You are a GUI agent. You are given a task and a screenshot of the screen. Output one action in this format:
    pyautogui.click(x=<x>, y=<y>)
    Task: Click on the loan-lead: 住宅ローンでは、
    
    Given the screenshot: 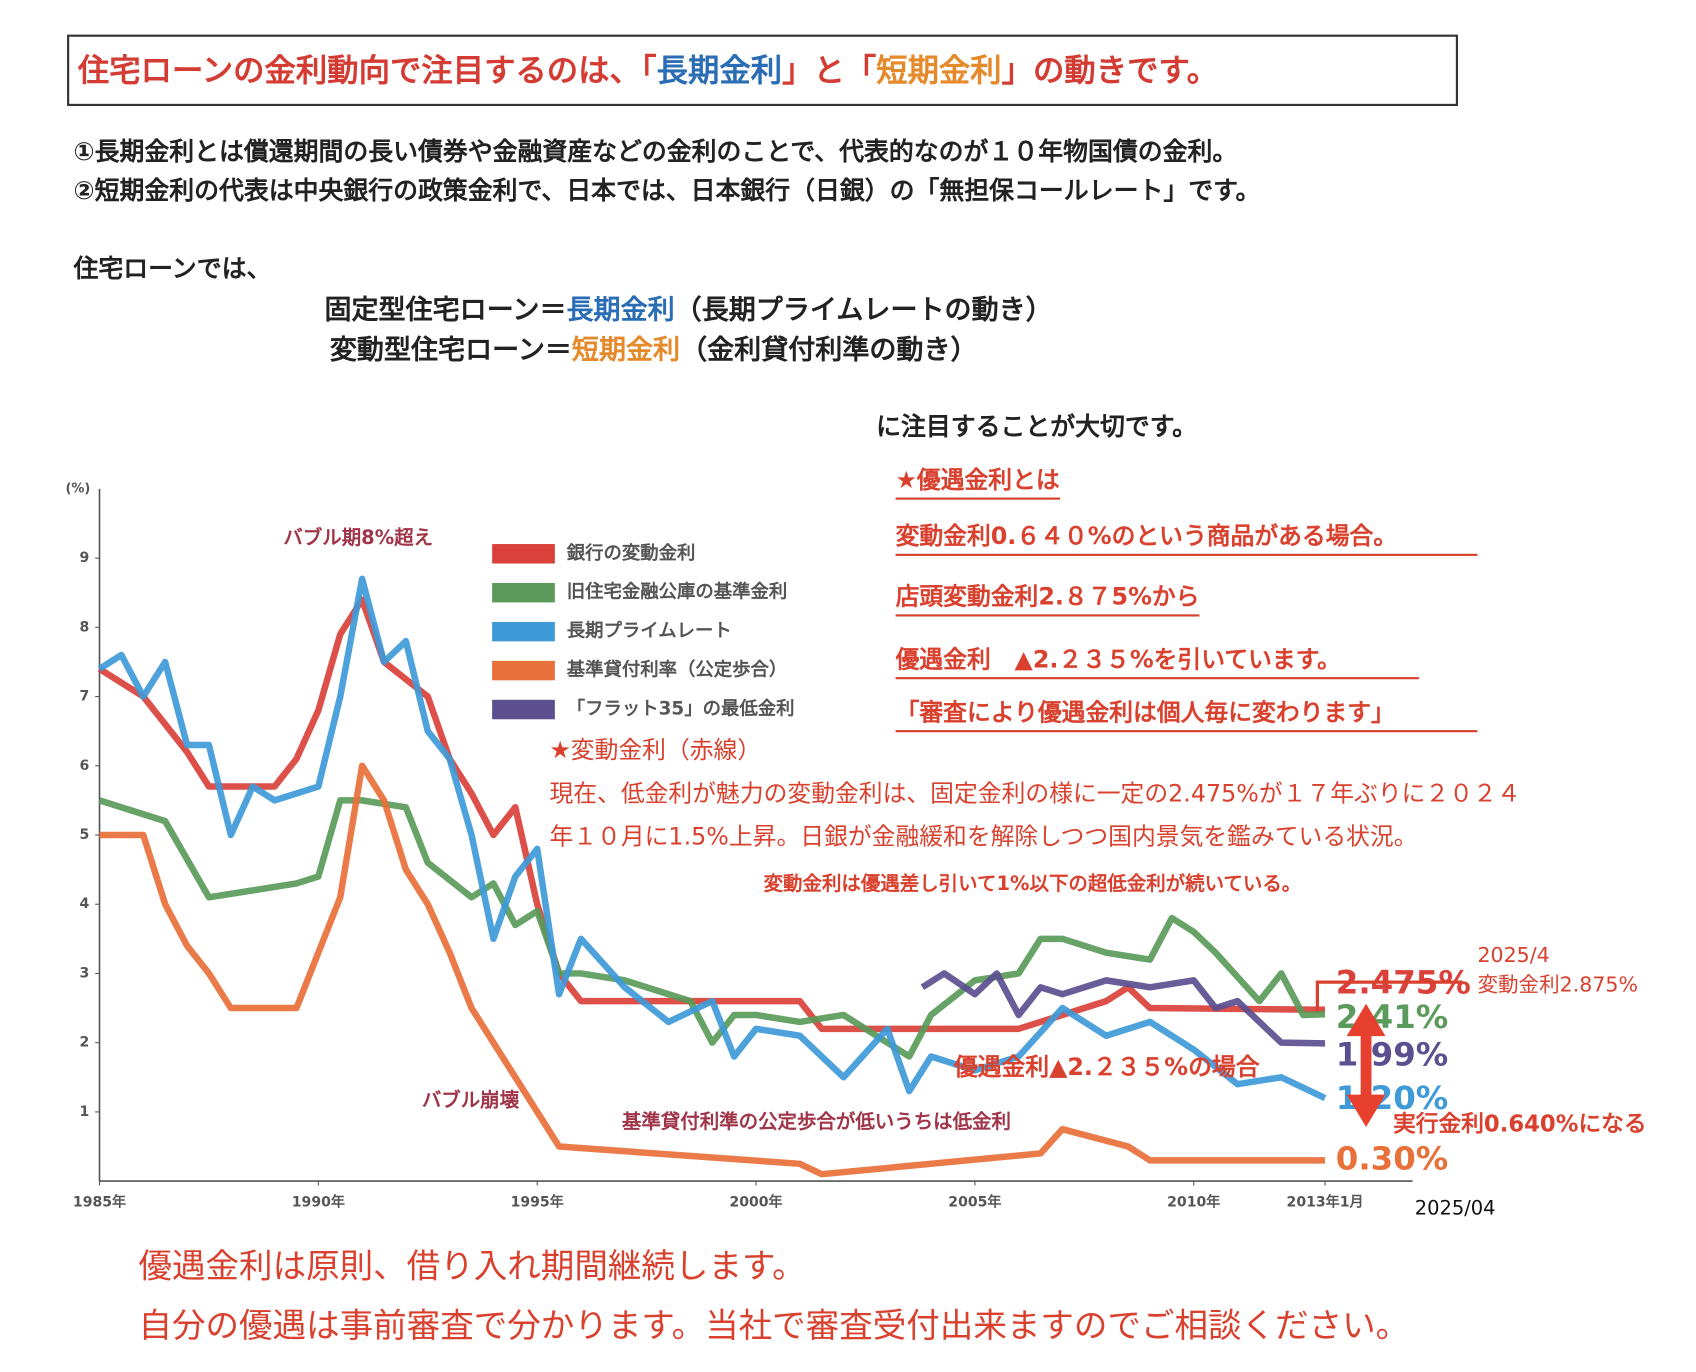 What is the action you would take?
    pyautogui.click(x=172, y=269)
    